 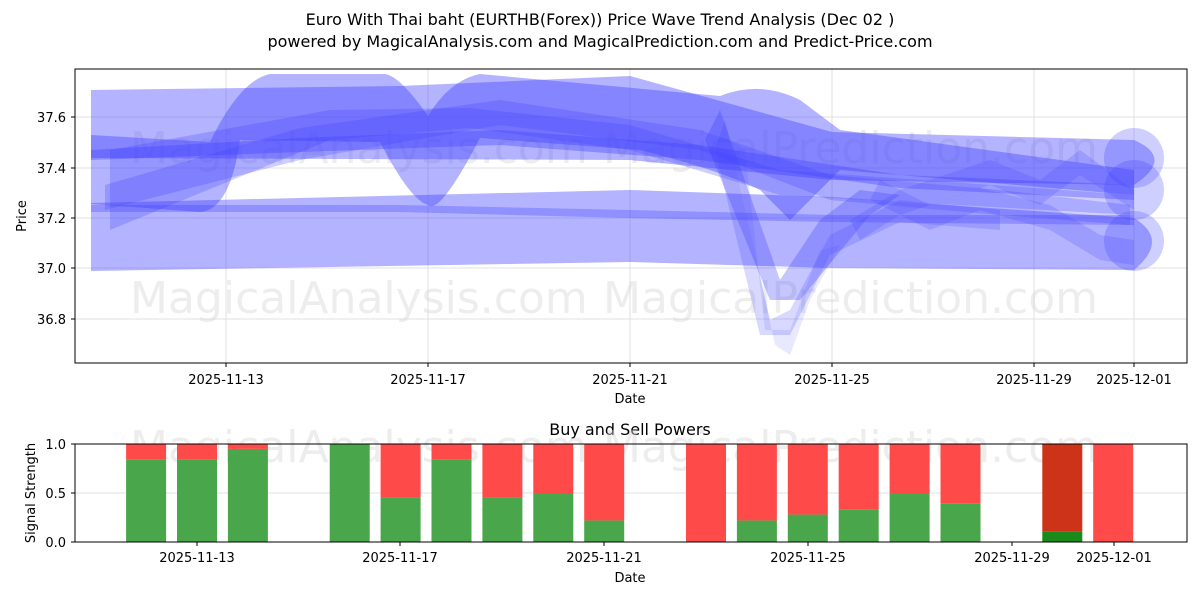 What do you see at coordinates (51, 169) in the screenshot?
I see `price-ytick-label: 37.4` at bounding box center [51, 169].